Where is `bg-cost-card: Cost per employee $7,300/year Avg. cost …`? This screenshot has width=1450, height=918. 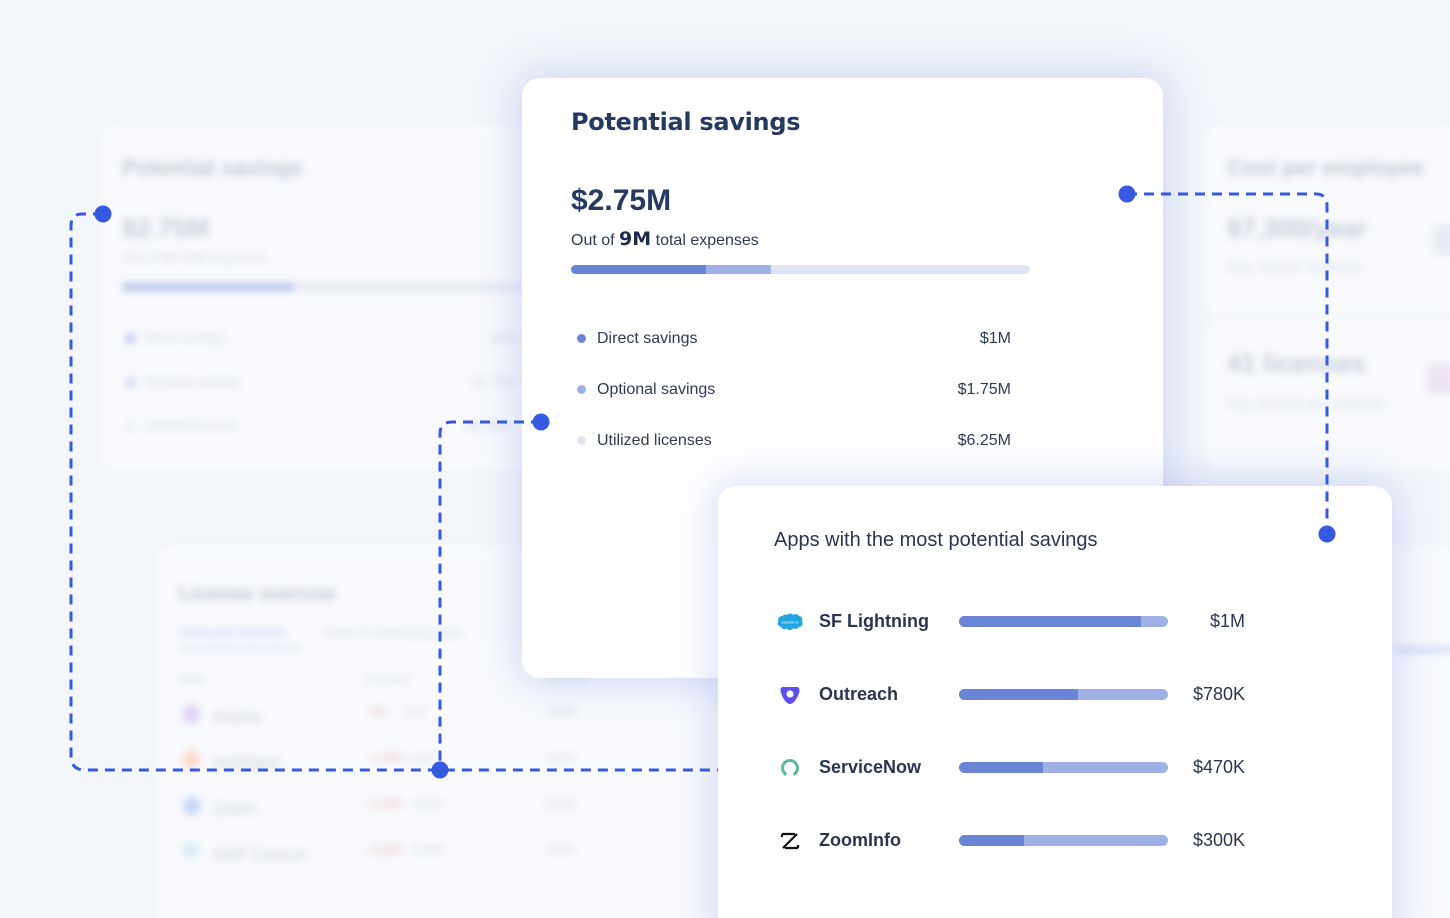
bg-cost-card: Cost per employee $7,300/year Avg. cost … is located at coordinates (1327, 220).